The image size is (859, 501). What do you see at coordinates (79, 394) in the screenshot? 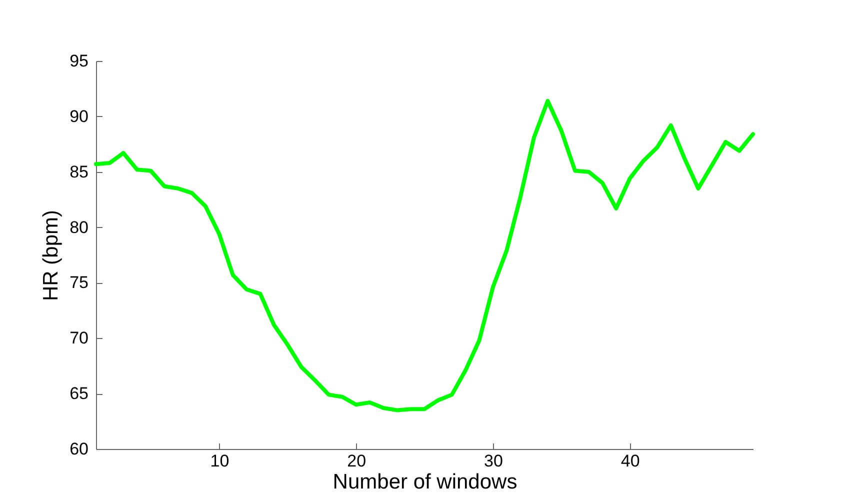
I see `y-tick-label: 65` at bounding box center [79, 394].